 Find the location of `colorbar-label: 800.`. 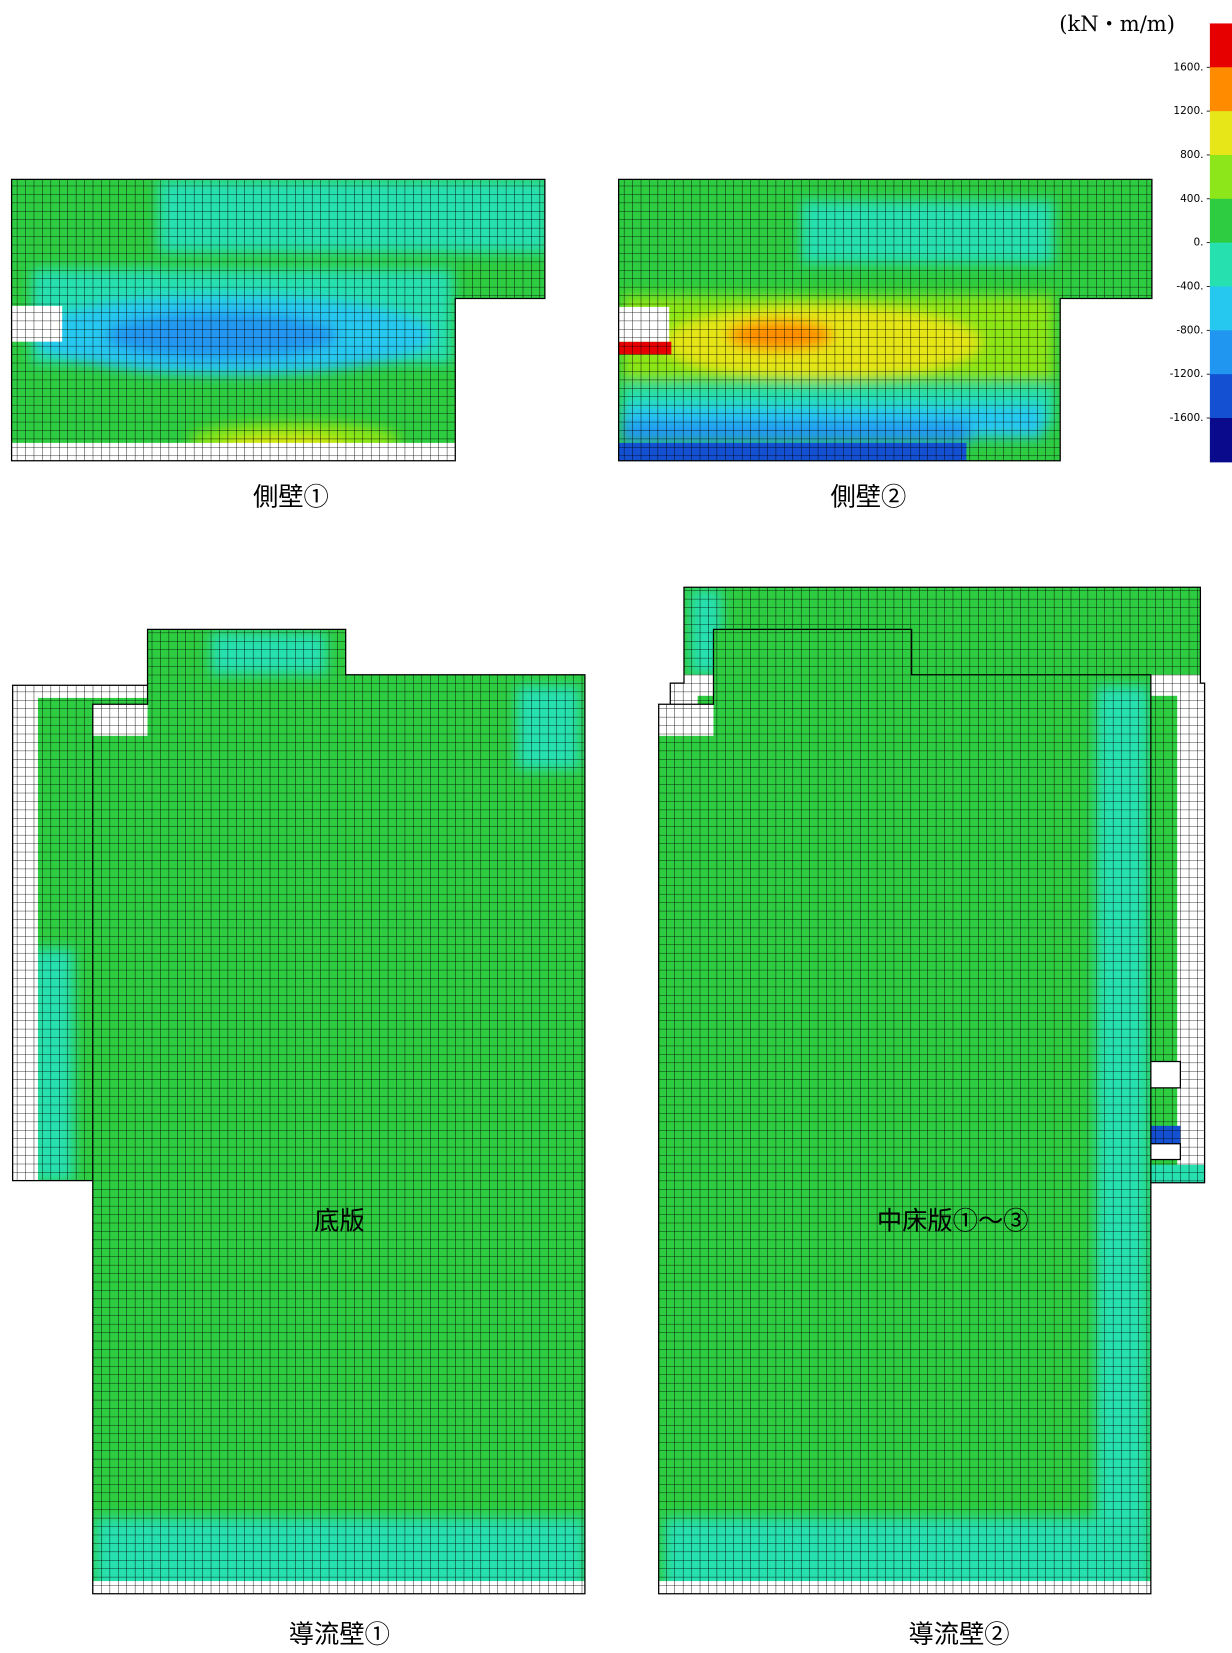

colorbar-label: 800. is located at coordinates (1191, 155).